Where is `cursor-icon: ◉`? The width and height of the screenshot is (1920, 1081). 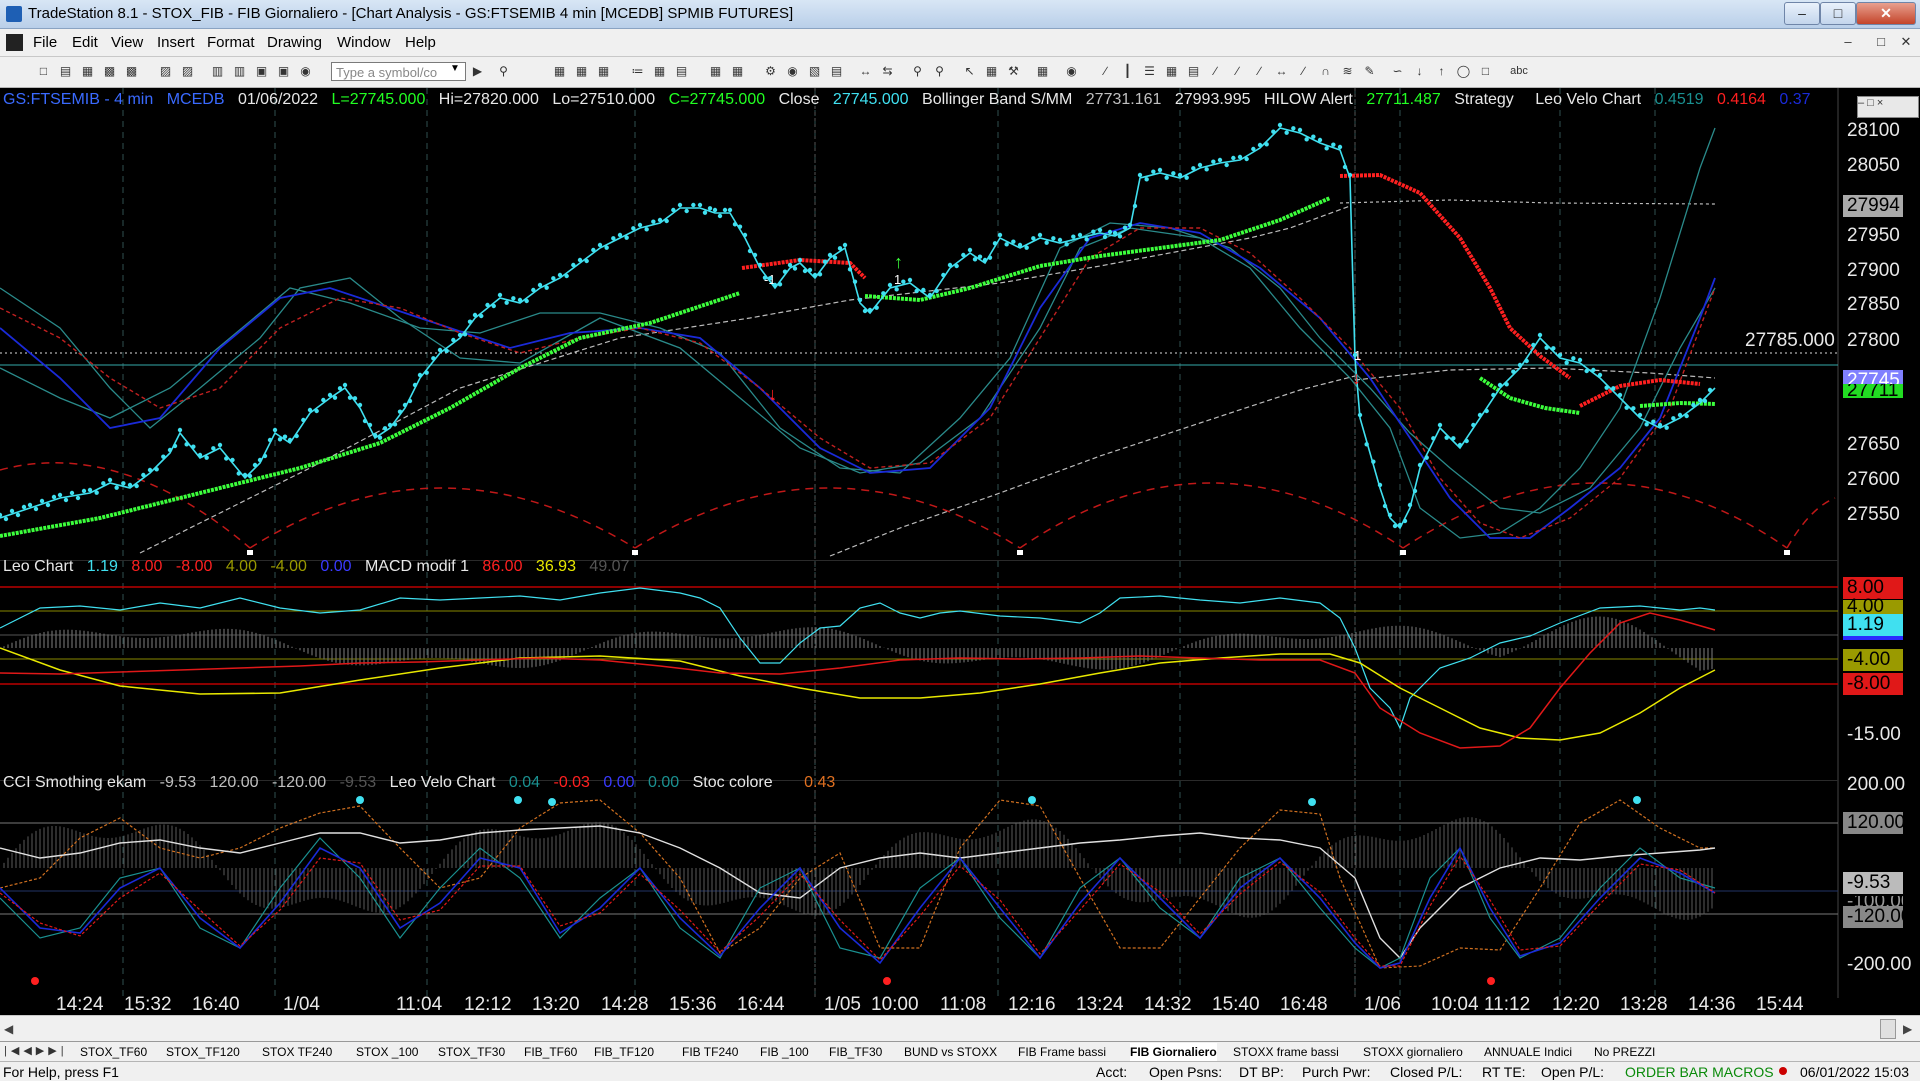 cursor-icon: ◉ is located at coordinates (1071, 71).